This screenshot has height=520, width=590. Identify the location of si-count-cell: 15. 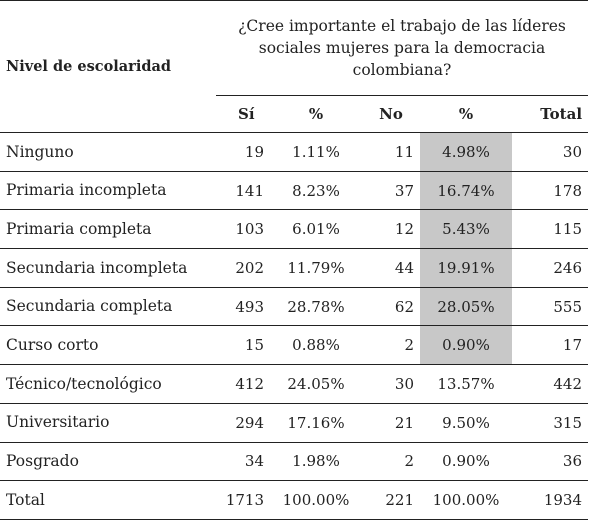
(243, 345).